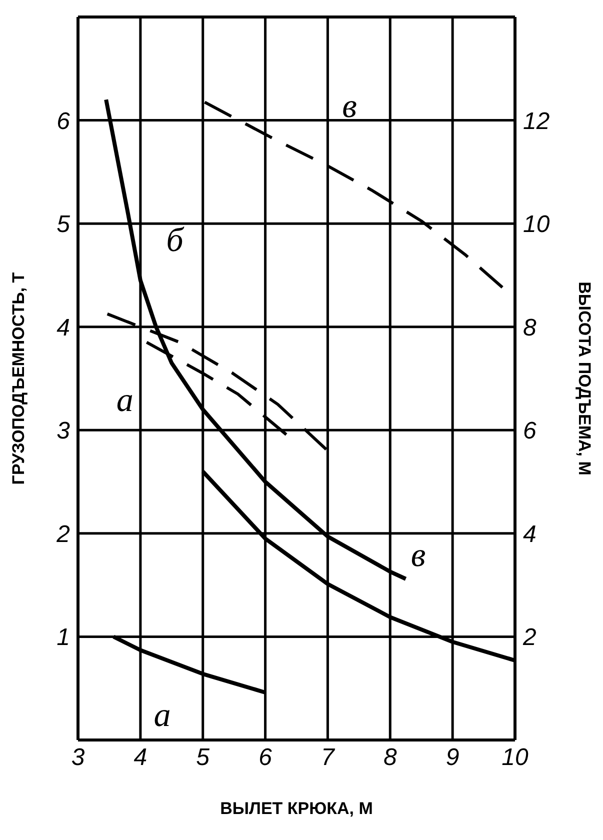 The image size is (603, 840). I want to click on y-tick-label: 1, so click(63, 638).